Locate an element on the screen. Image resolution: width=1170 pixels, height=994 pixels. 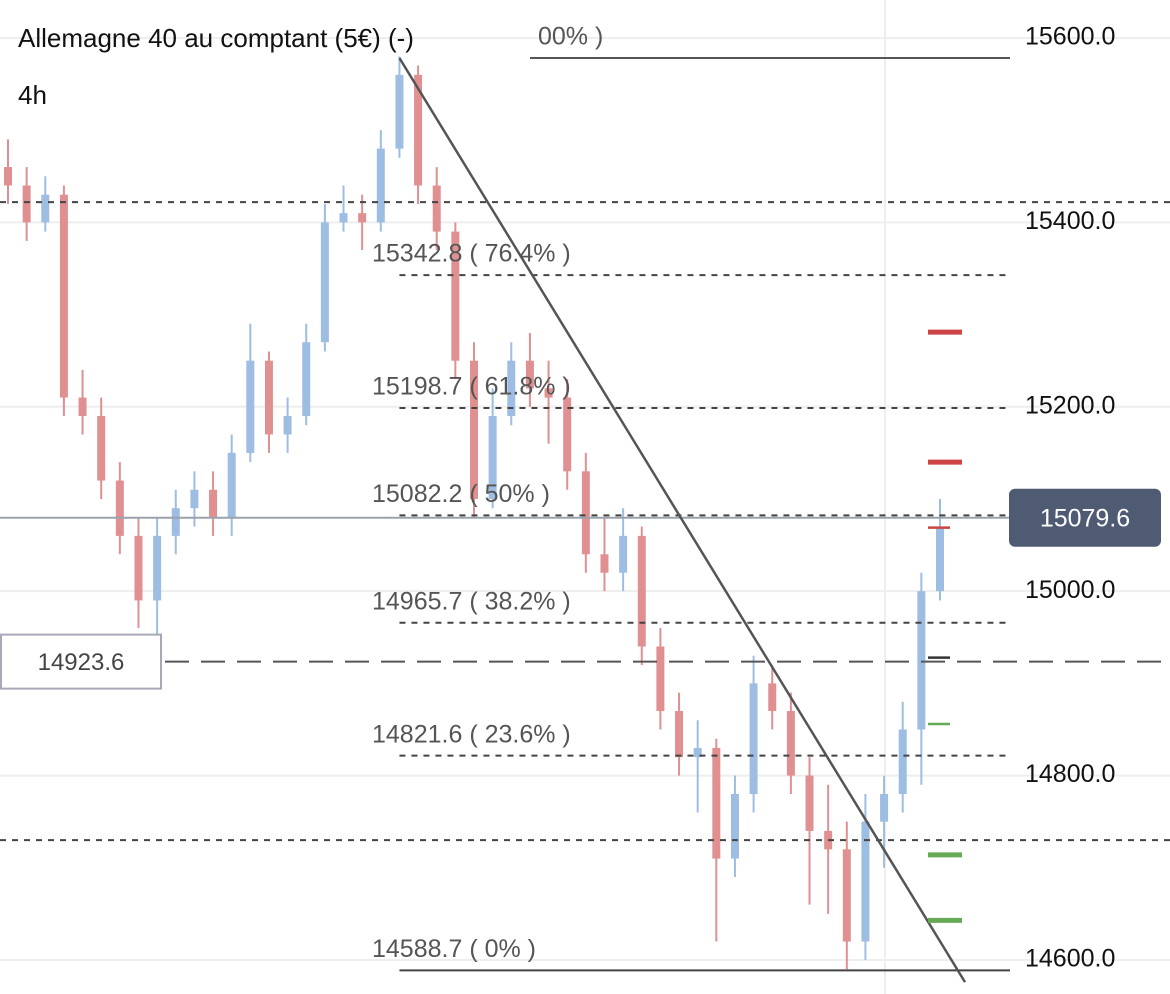
y-tick-label: 15200.0 is located at coordinates (1070, 405).